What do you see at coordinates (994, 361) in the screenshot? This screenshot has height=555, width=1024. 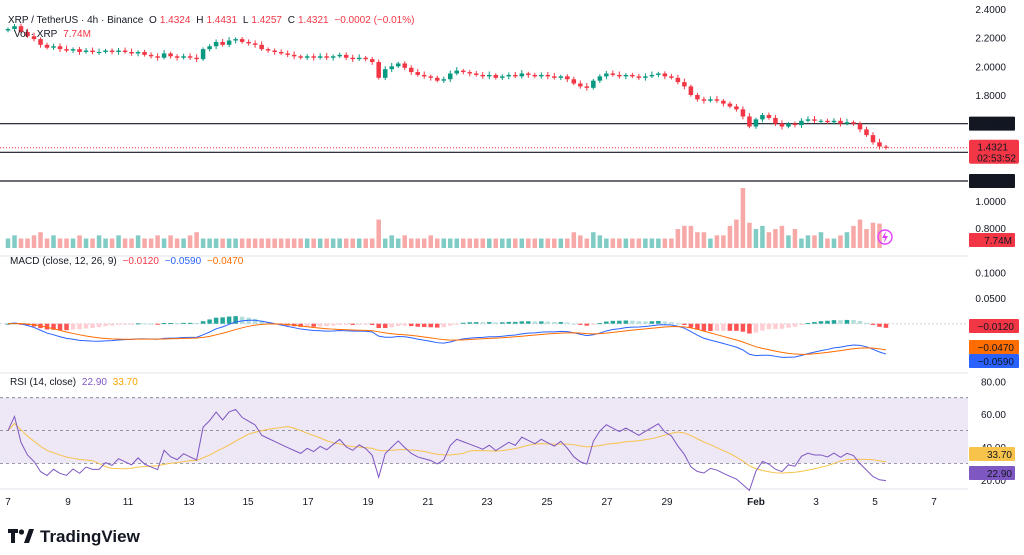 I see `macd-line-tag` at bounding box center [994, 361].